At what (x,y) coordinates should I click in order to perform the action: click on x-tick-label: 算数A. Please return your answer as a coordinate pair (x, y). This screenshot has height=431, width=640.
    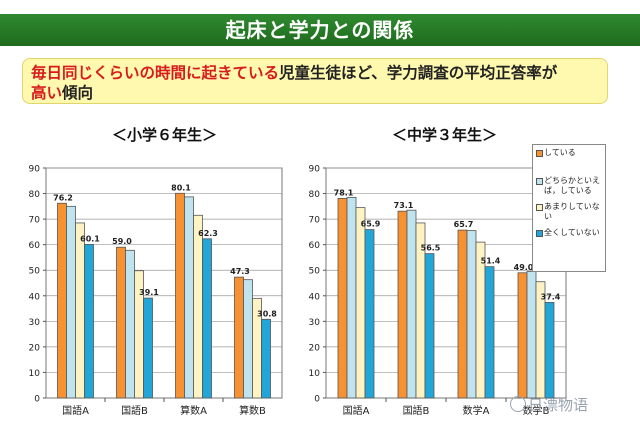
    Looking at the image, I should click on (193, 410).